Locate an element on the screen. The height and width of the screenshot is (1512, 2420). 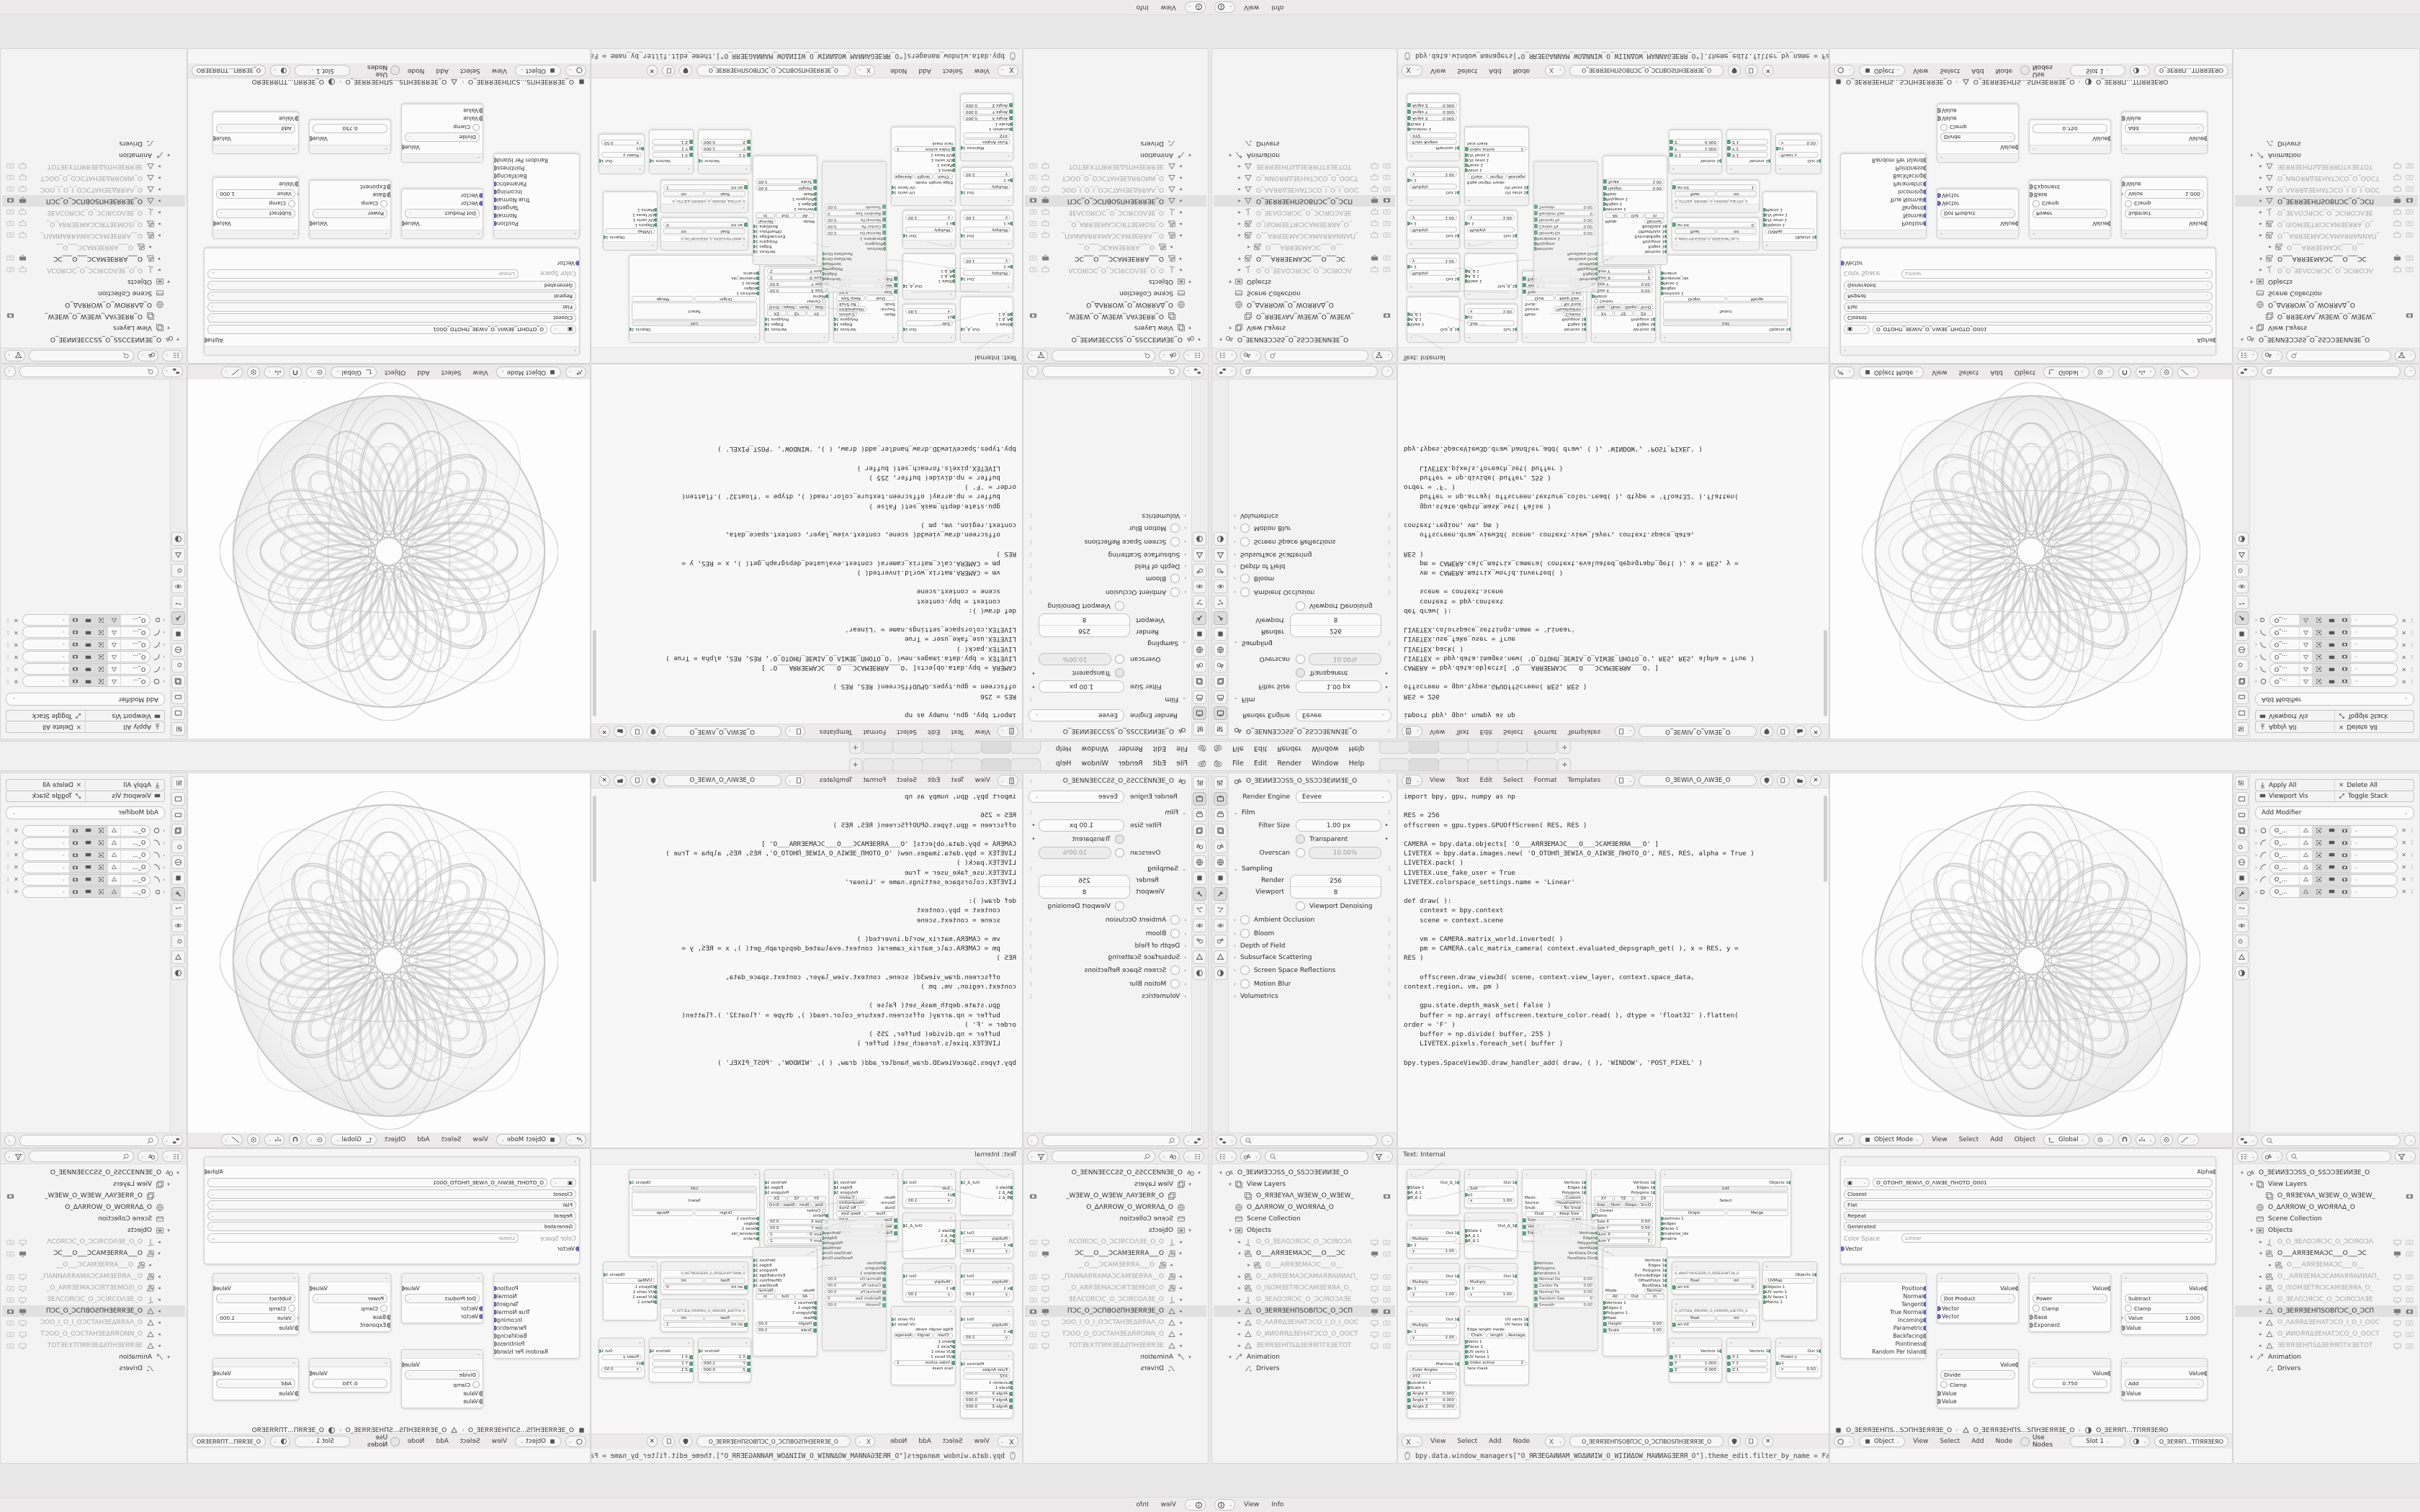
node-value-field: Height 0.00 is located at coordinates (1633, 188).